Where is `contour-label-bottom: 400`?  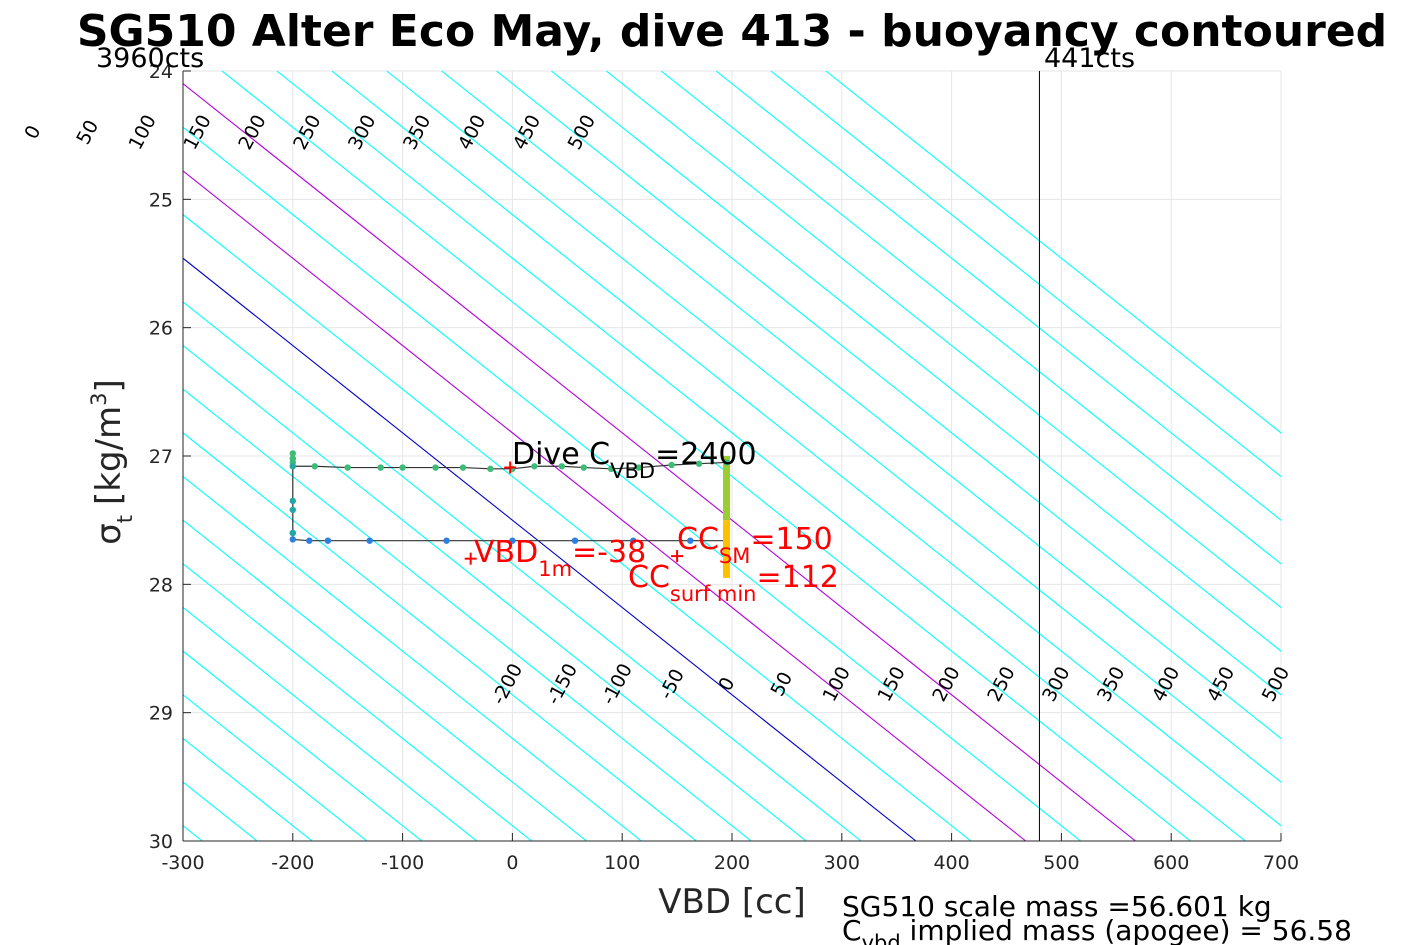
contour-label-bottom: 400 is located at coordinates (1166, 684).